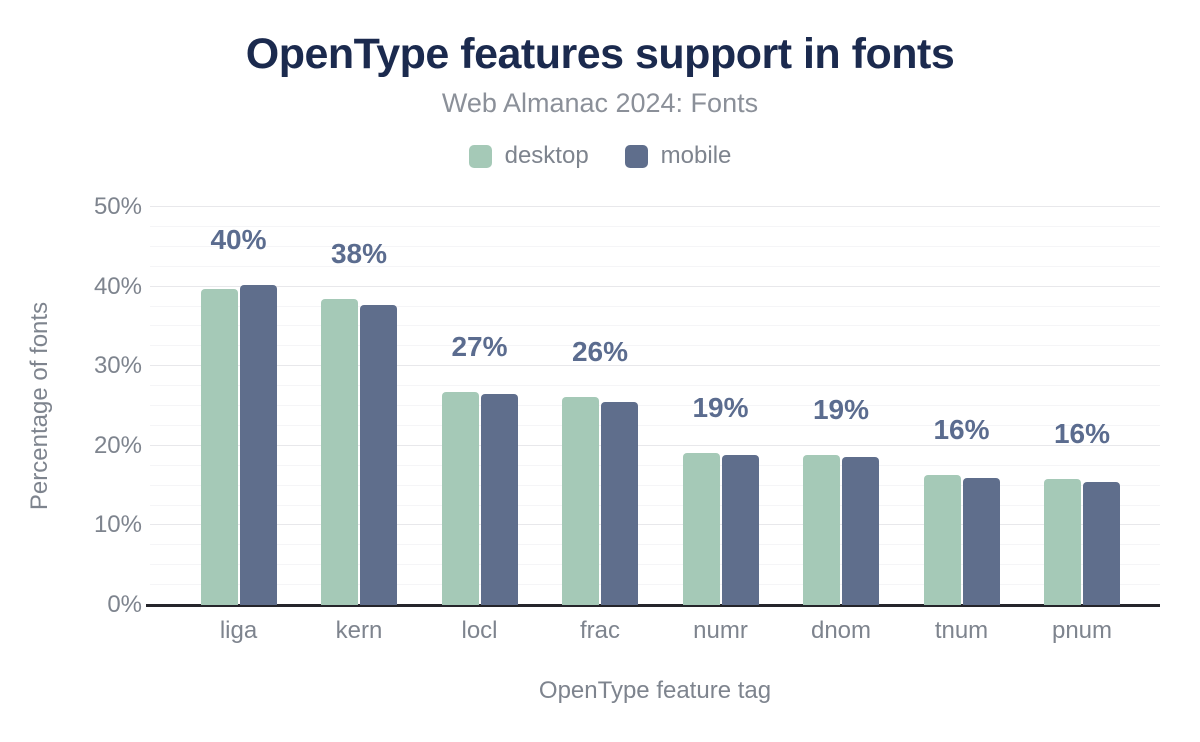 The image size is (1200, 742). Describe the element at coordinates (480, 156) in the screenshot. I see `desktop-swatch-icon` at that location.